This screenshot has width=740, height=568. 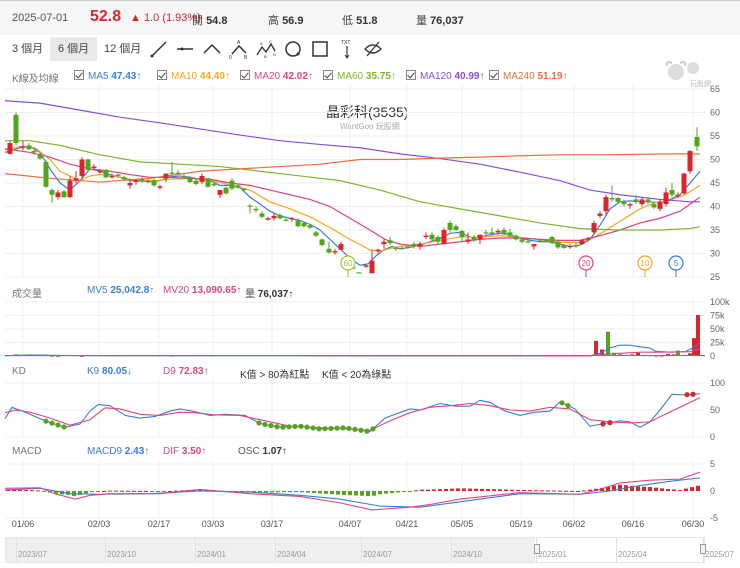 What do you see at coordinates (266, 49) in the screenshot?
I see `abcd-pattern-tool-icon: A C B D` at bounding box center [266, 49].